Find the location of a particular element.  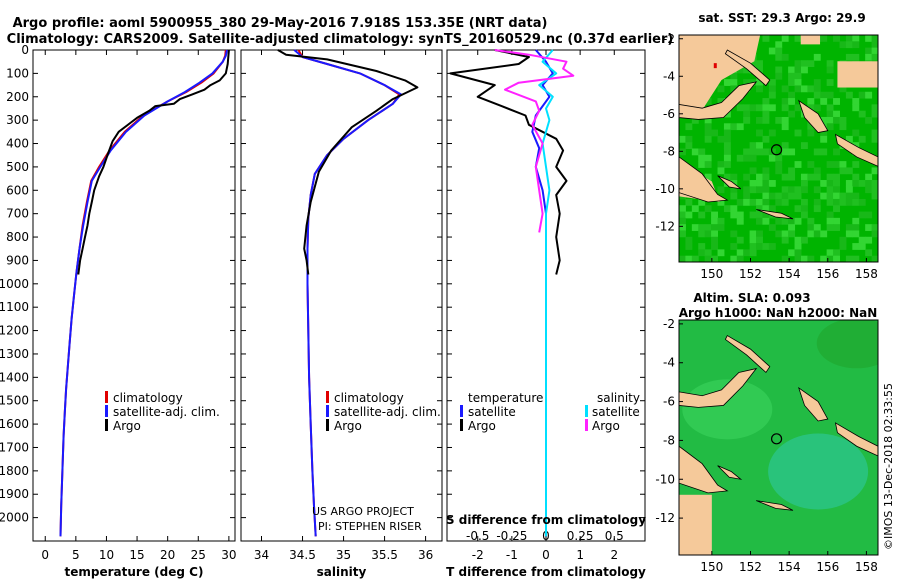

louisiade-islands is located at coordinates (775, 505).